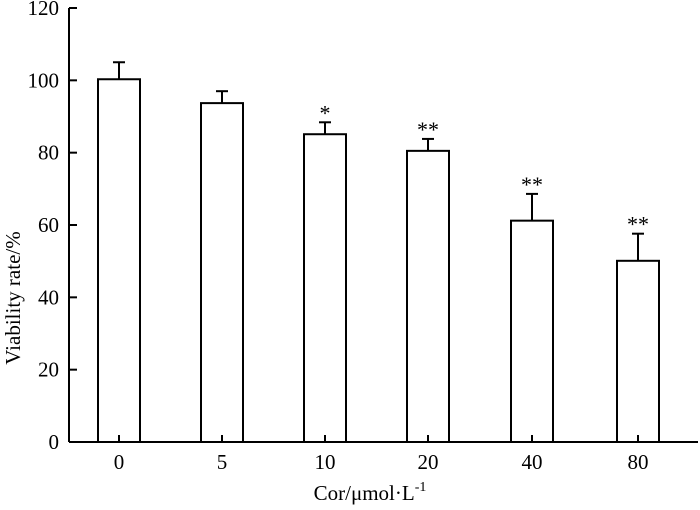 This screenshot has width=700, height=510. I want to click on y-axis-title: Viability rate/%, so click(13, 297).